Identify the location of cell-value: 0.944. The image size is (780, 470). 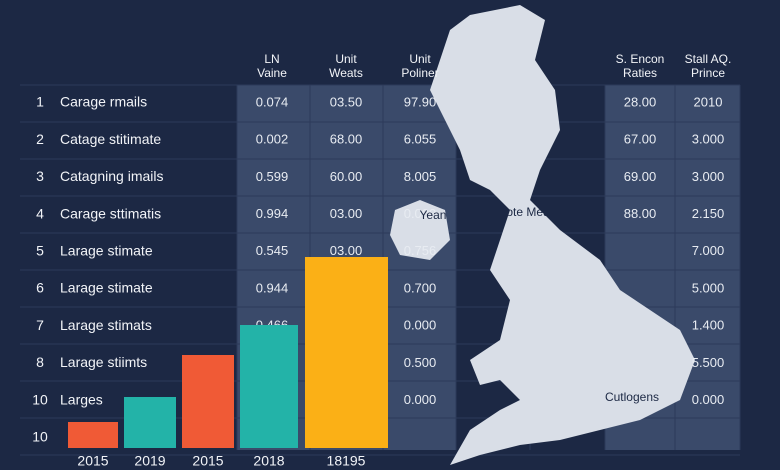
(272, 287).